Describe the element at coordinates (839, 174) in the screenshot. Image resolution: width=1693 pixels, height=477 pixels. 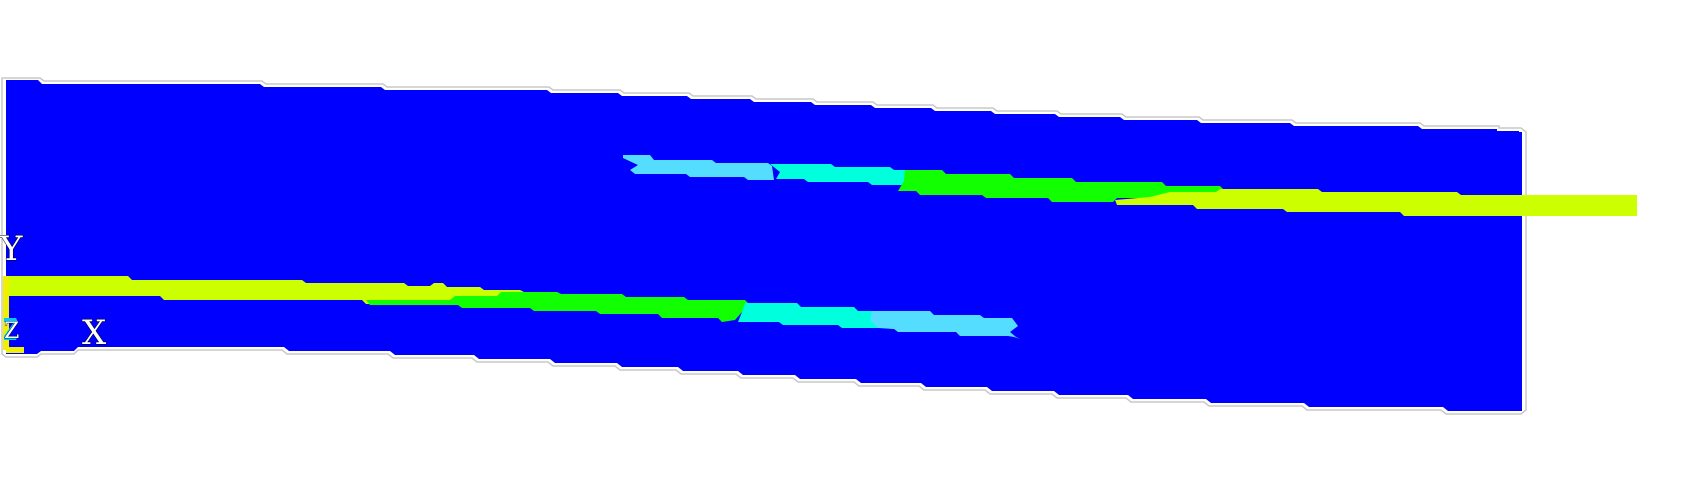
I see `upper-band-cyan` at that location.